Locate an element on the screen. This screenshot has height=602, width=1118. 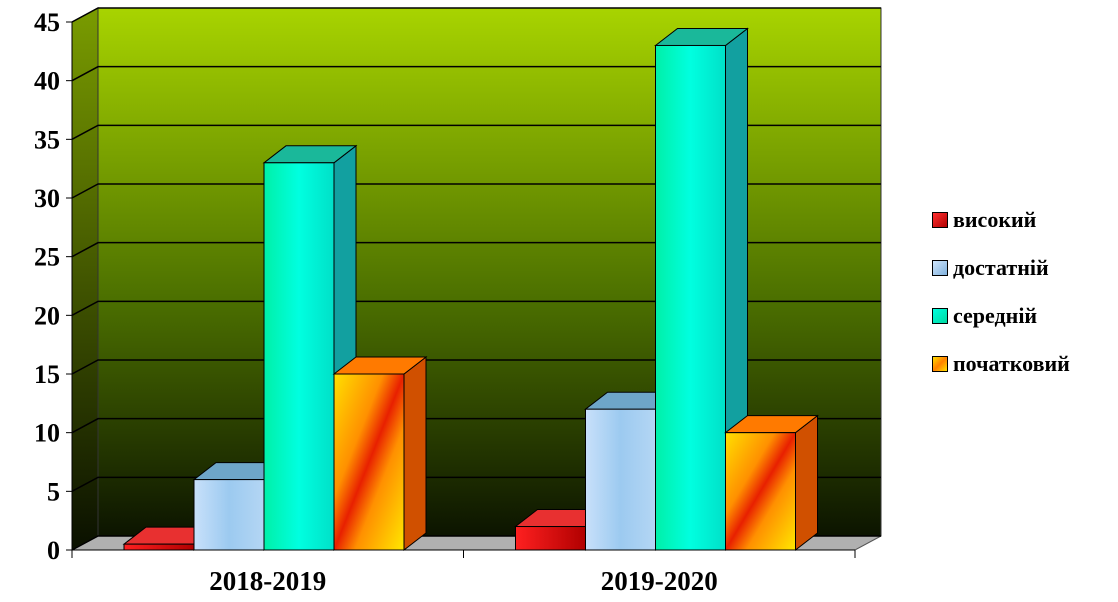
legend-swatch-dostatnii is located at coordinates (940, 268).